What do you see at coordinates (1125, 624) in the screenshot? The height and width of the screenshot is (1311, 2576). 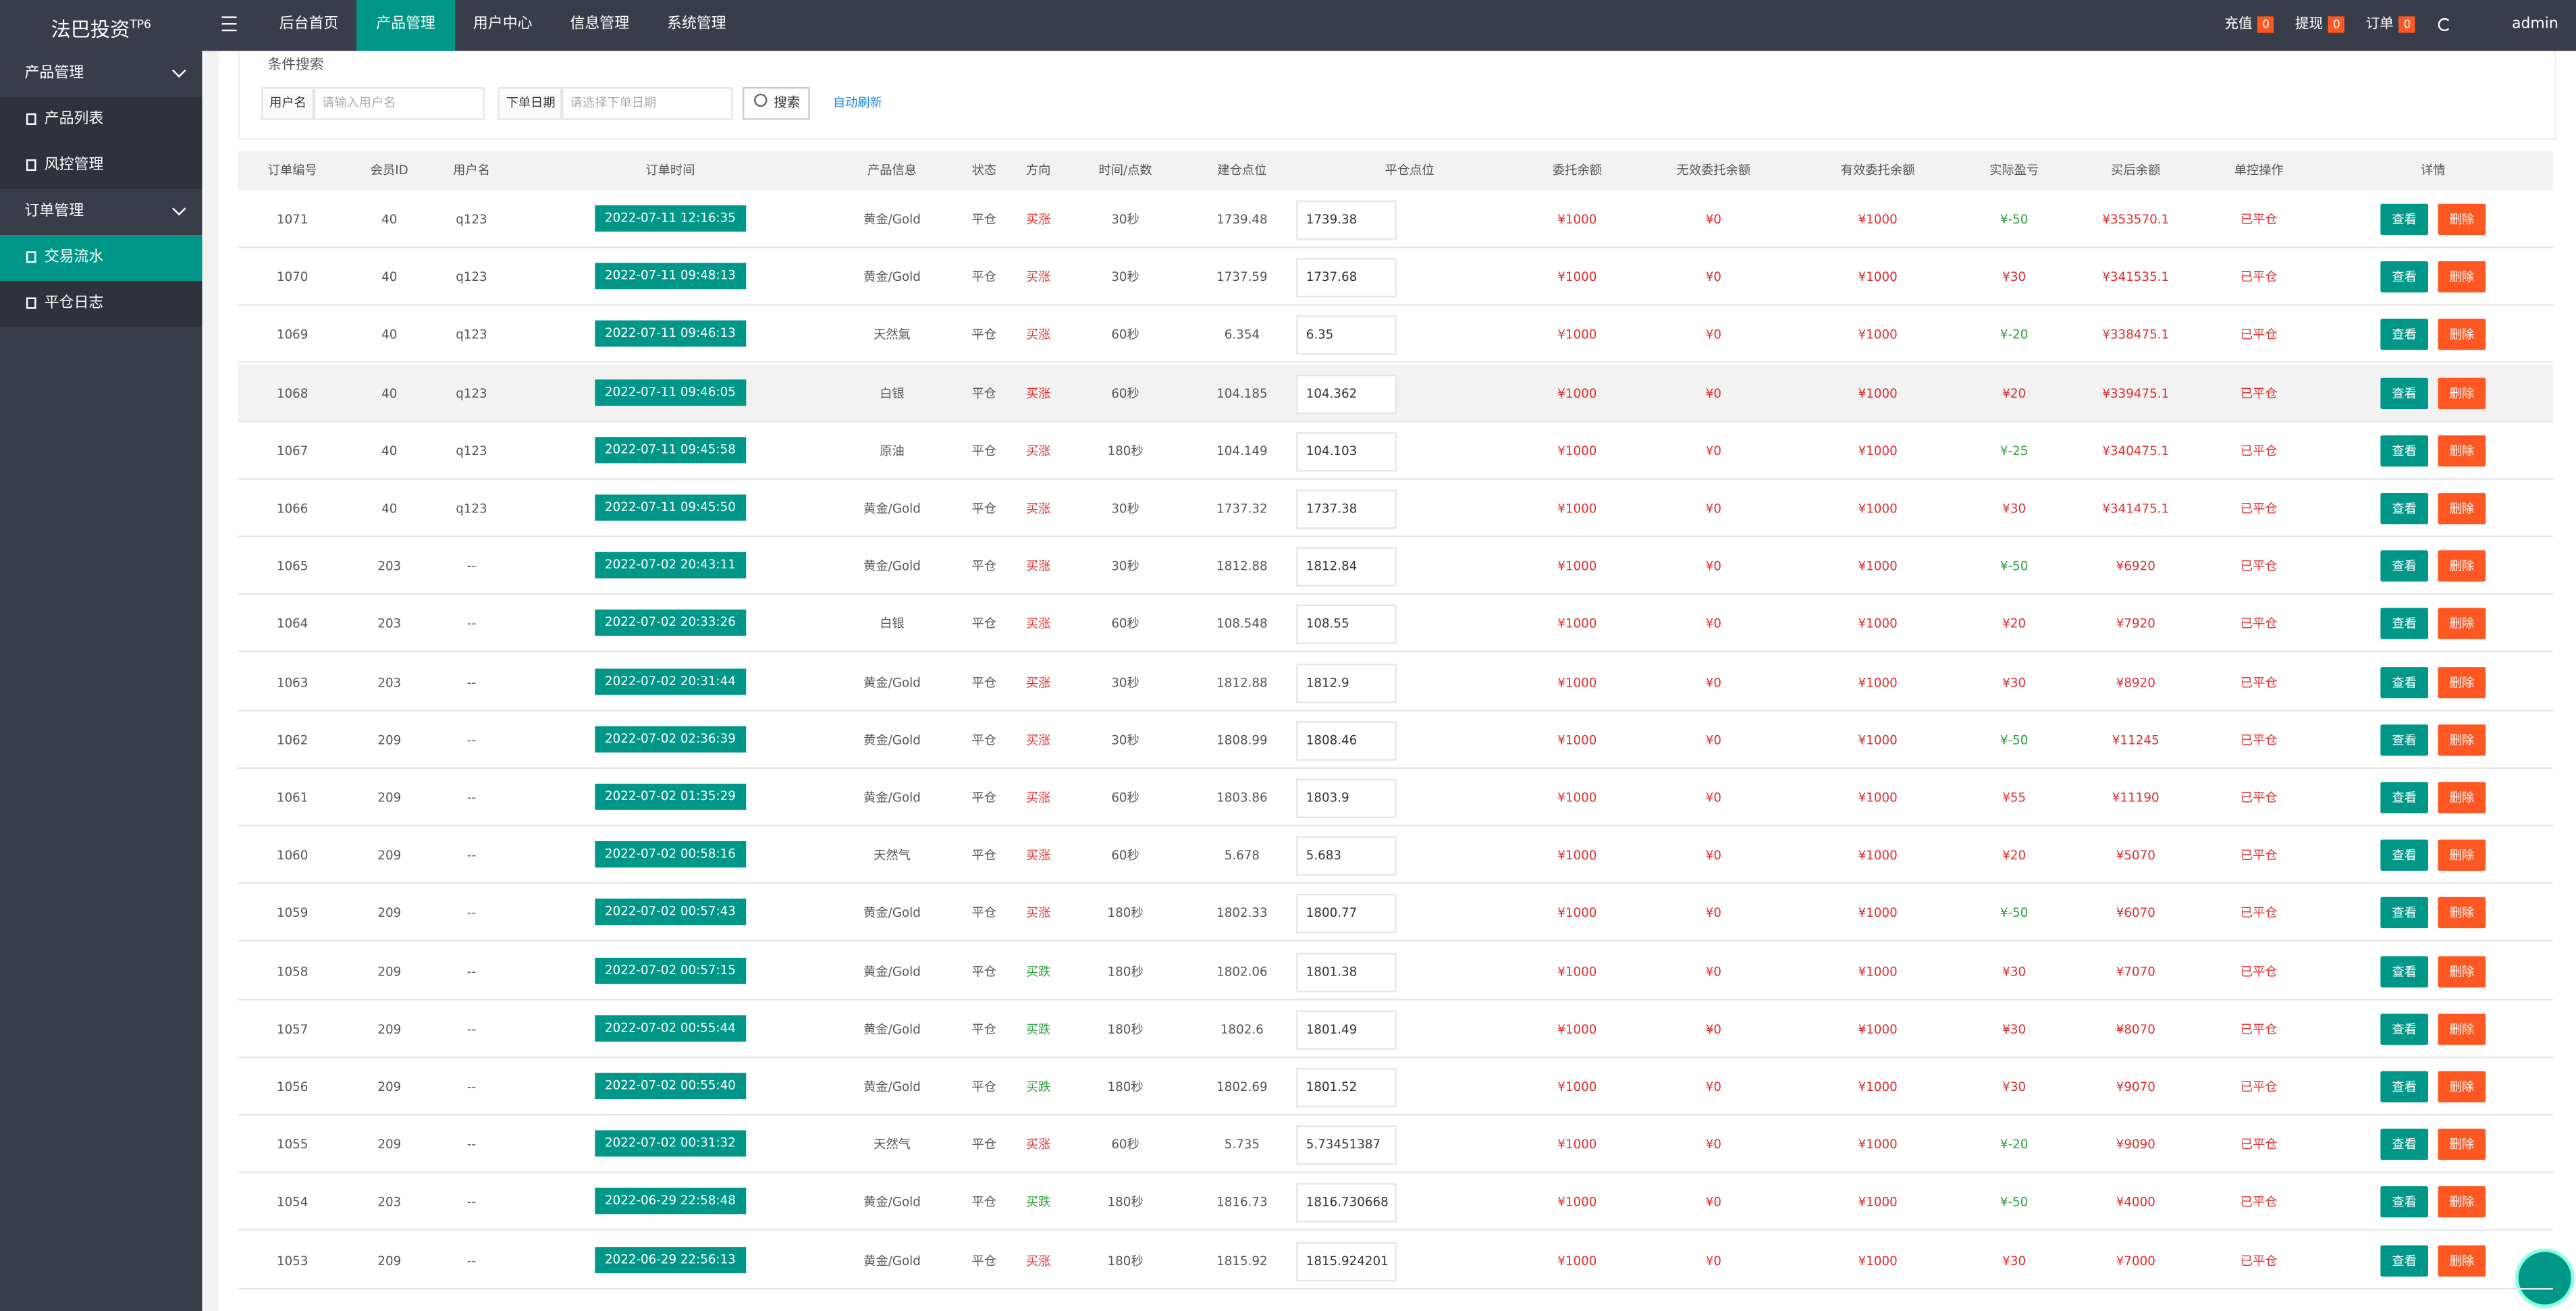 I see `cell: 60秒` at bounding box center [1125, 624].